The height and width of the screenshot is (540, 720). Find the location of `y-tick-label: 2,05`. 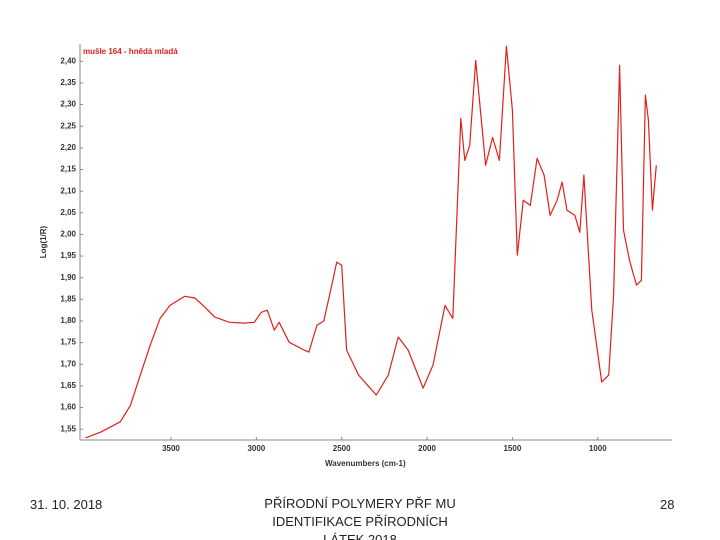

y-tick-label: 2,05 is located at coordinates (68, 212).